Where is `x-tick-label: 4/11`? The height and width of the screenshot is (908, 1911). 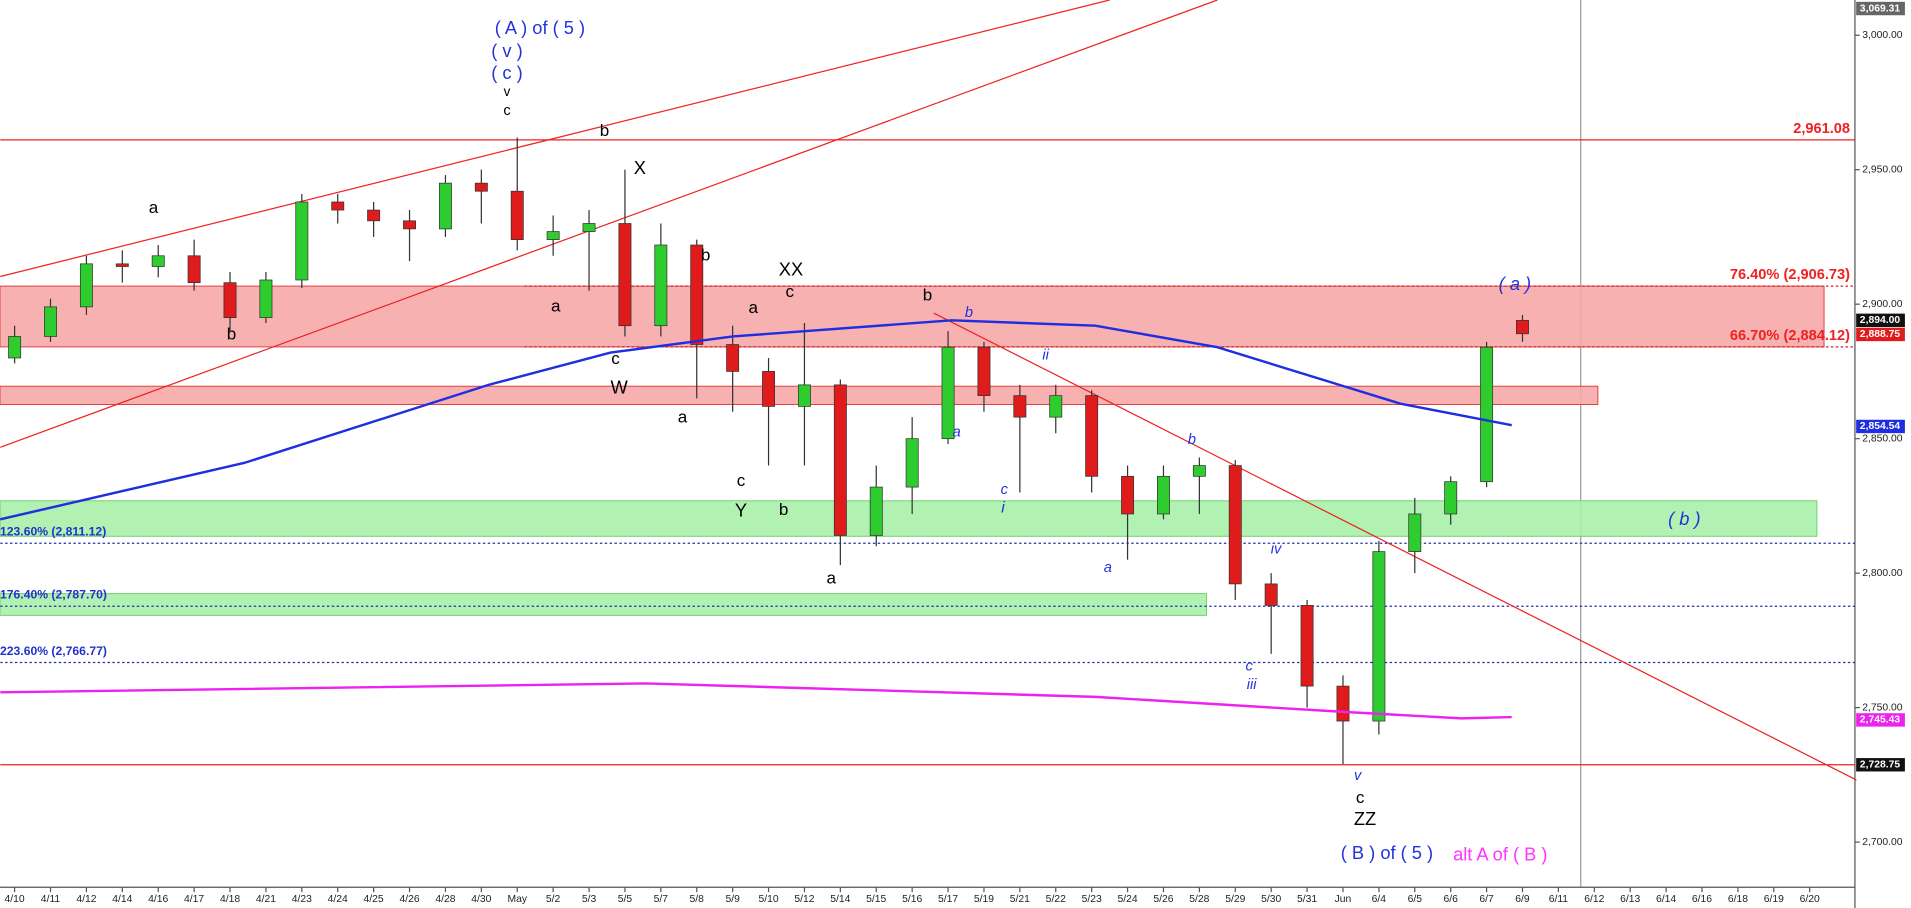
x-tick-label: 4/11 is located at coordinates (51, 899).